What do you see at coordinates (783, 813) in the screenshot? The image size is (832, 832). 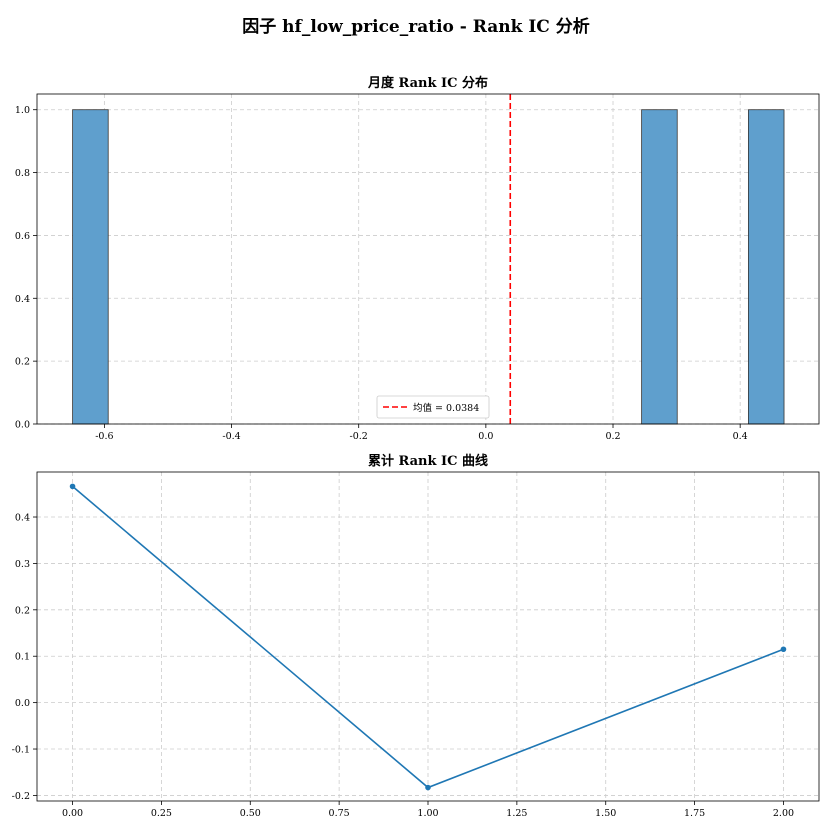 I see `x-tick-label: 2.00` at bounding box center [783, 813].